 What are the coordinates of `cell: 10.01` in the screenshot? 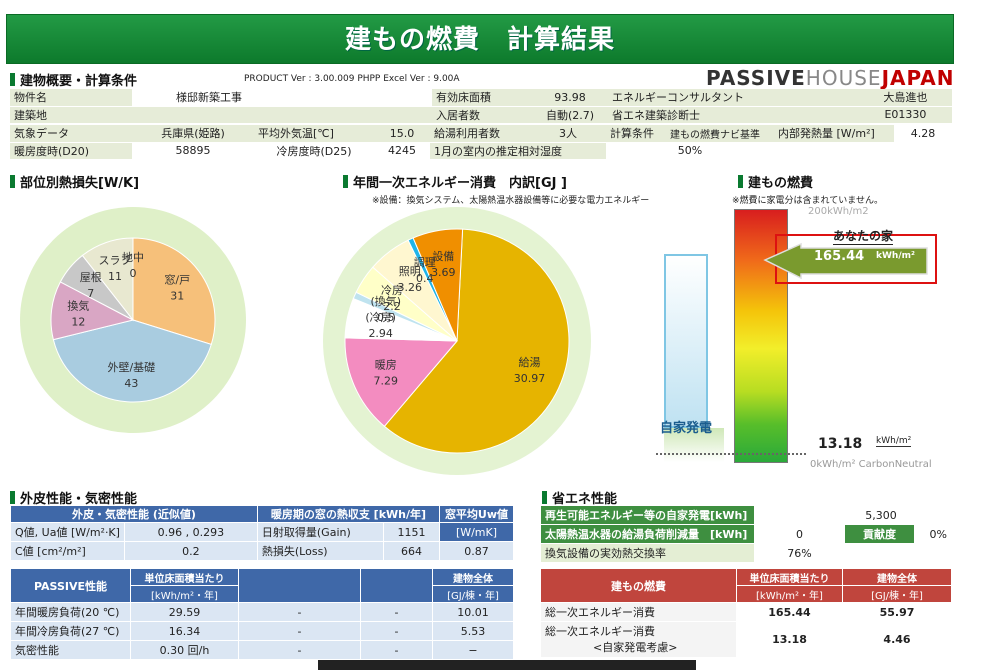 It's located at (473, 612).